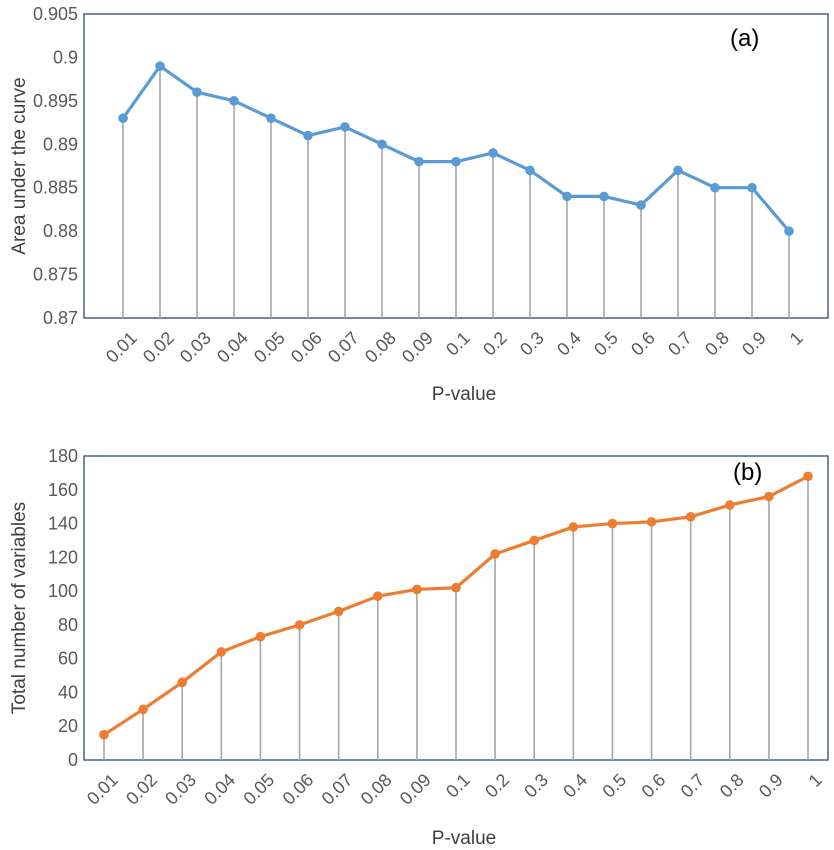  Describe the element at coordinates (63, 591) in the screenshot. I see `y-tick-label: 100` at that location.